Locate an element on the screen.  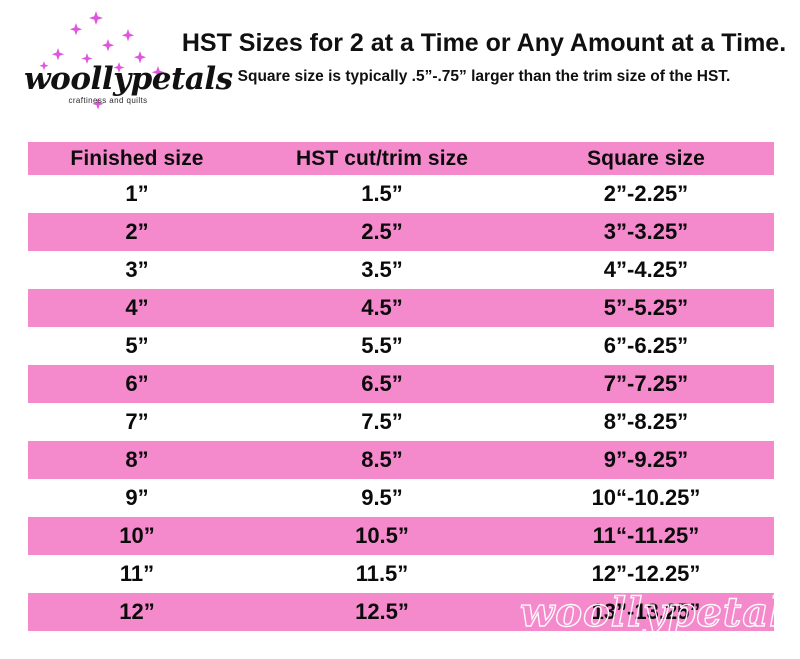
cell-trim: 5.5” is located at coordinates (382, 345).